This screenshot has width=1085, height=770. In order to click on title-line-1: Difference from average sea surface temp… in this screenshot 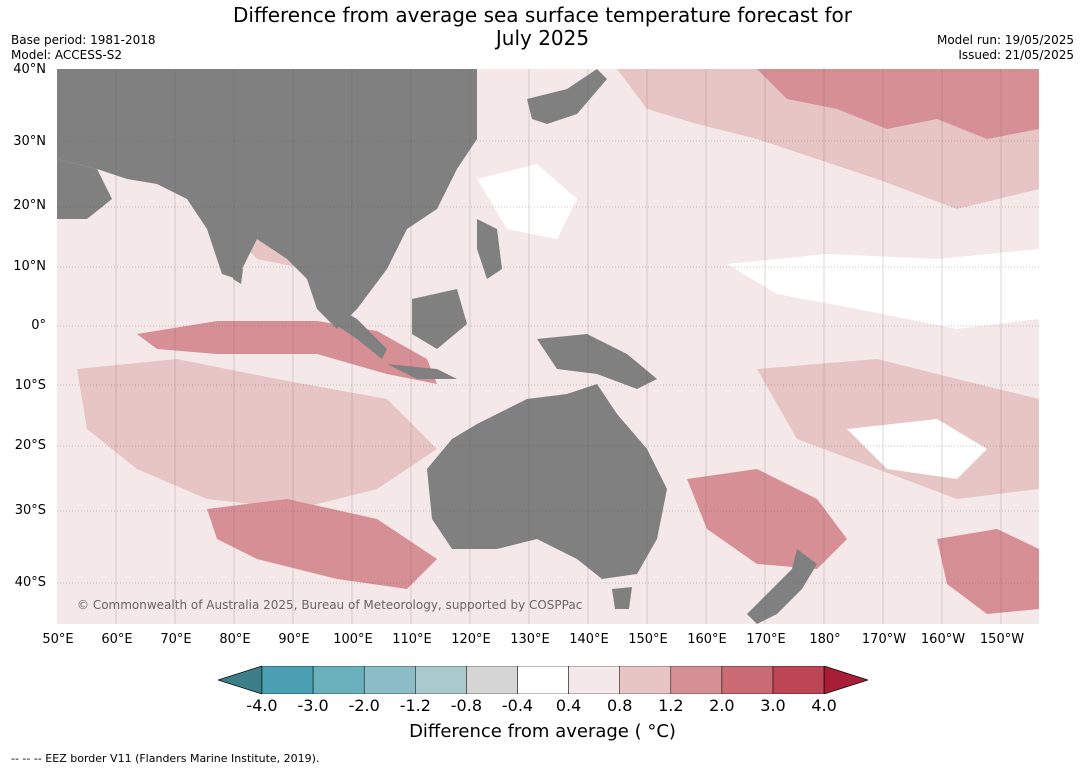, I will do `click(542, 15)`.